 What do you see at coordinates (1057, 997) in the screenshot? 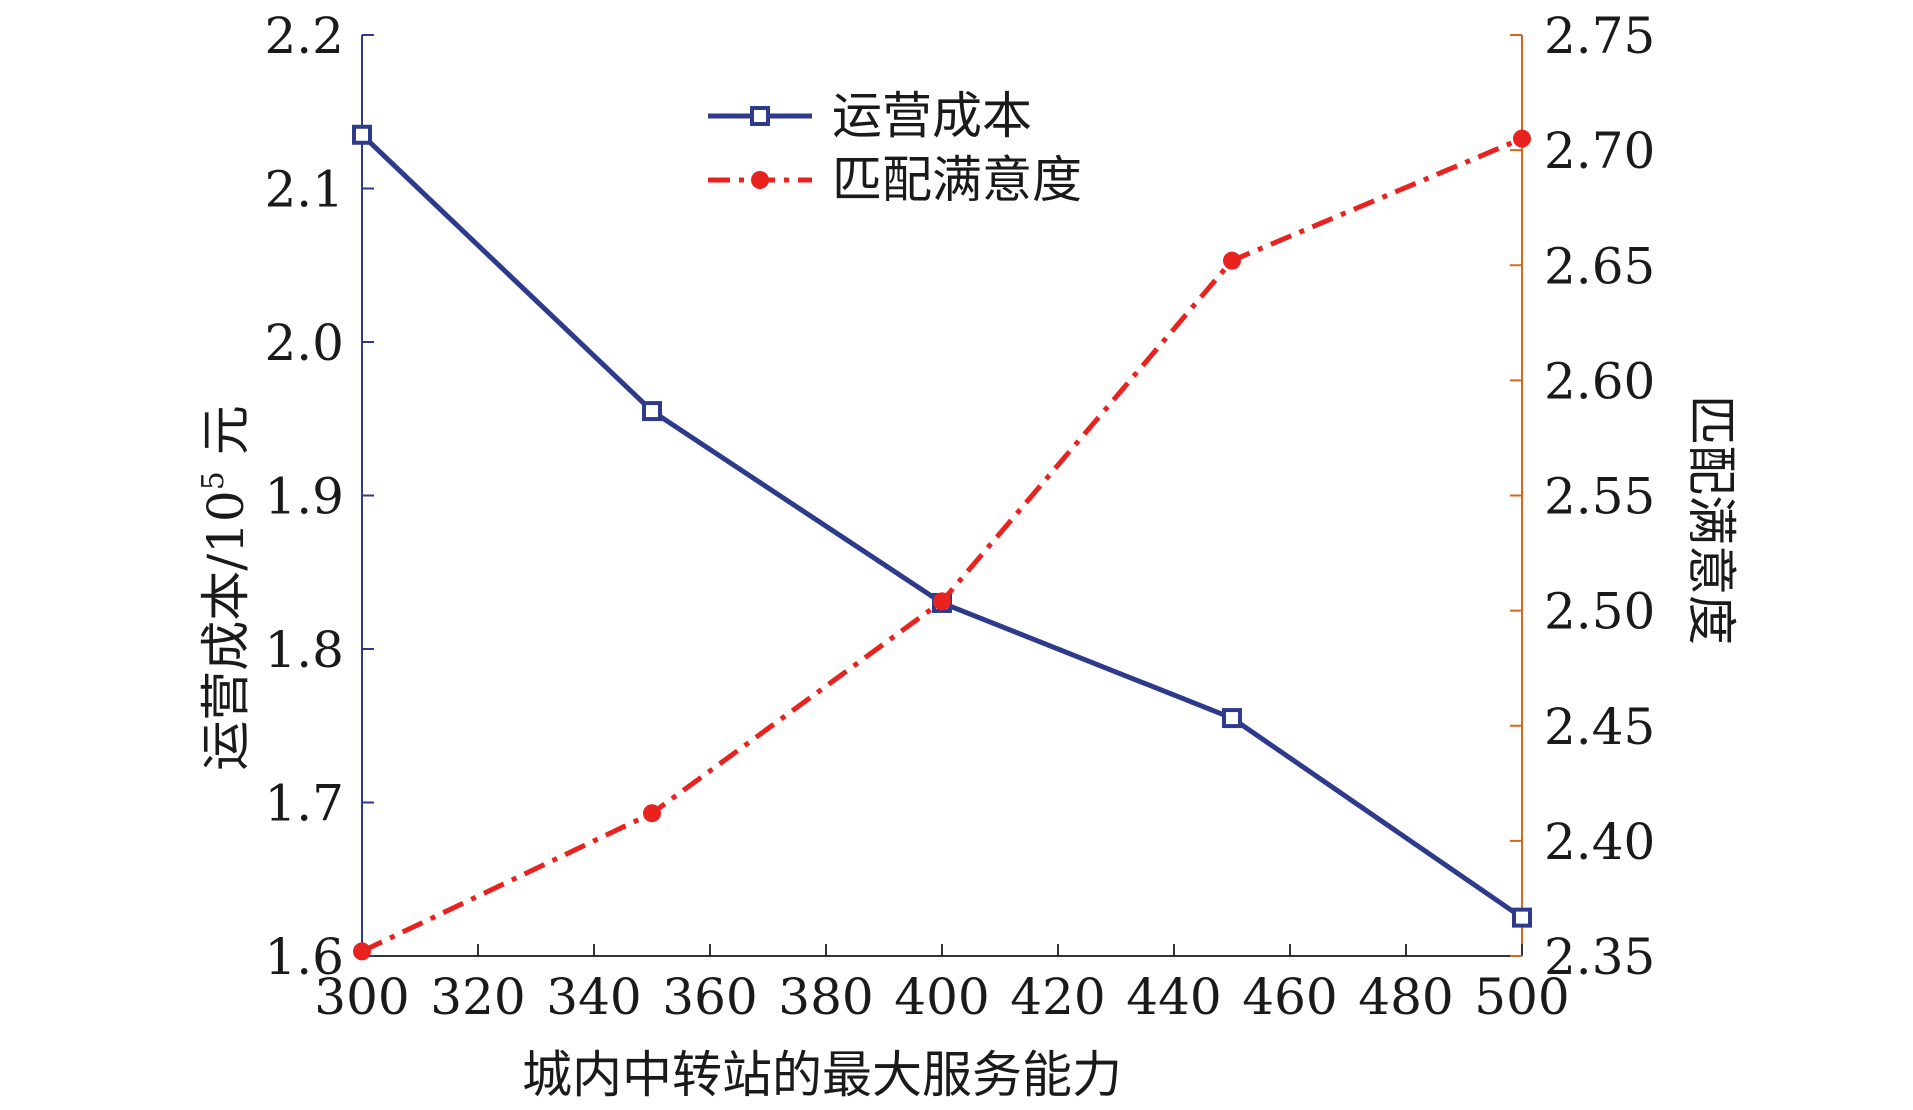
I see `x-tick-label: 420` at bounding box center [1057, 997].